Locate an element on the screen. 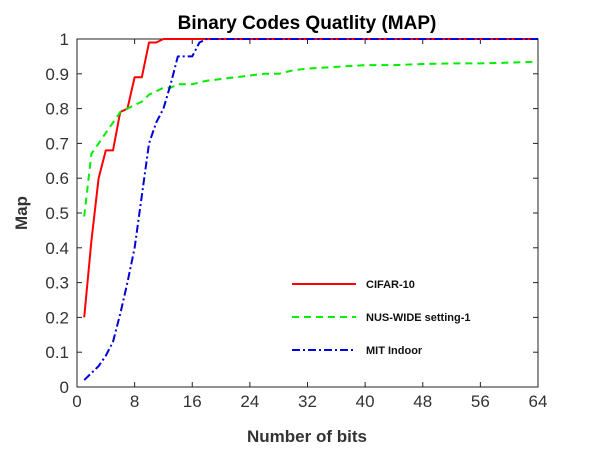 The height and width of the screenshot is (453, 594). y-tick-label: 0.8 is located at coordinates (57, 109).